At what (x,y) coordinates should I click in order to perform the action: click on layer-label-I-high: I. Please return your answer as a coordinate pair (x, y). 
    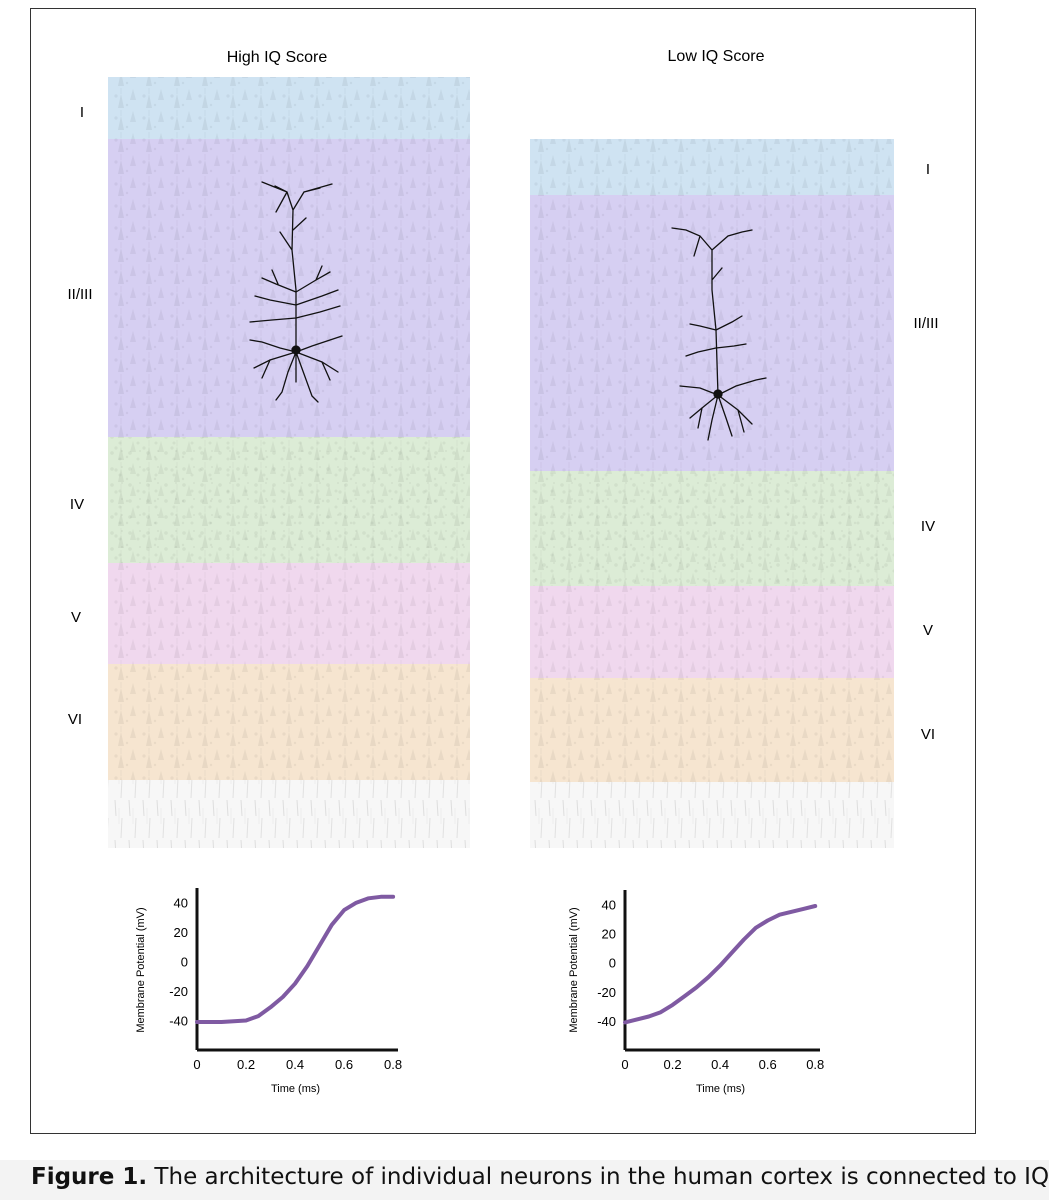
    Looking at the image, I should click on (82, 112).